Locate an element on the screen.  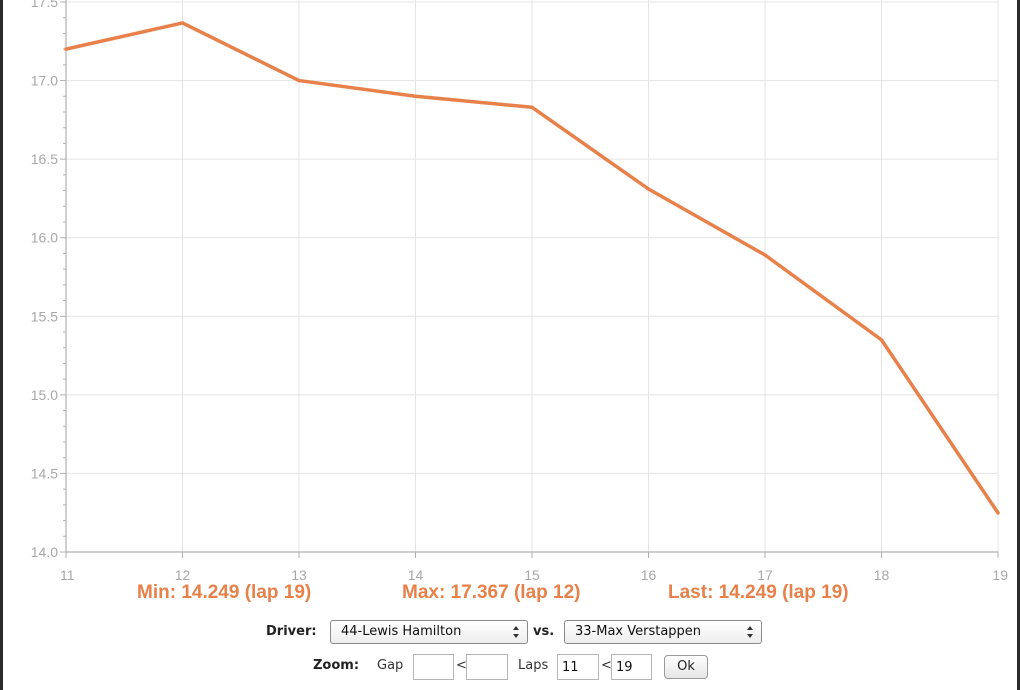
x-tick-label: 12 is located at coordinates (183, 573).